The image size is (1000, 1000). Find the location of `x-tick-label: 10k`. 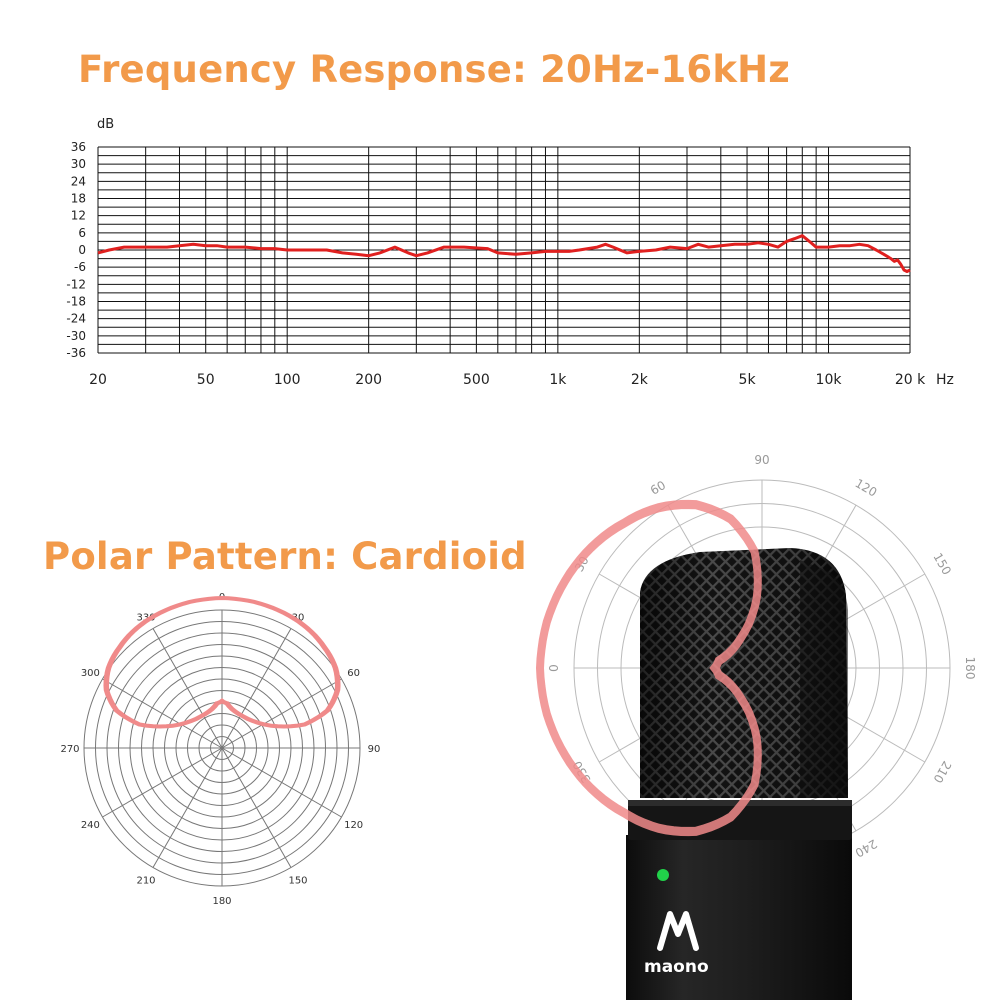

x-tick-label: 10k is located at coordinates (829, 380).